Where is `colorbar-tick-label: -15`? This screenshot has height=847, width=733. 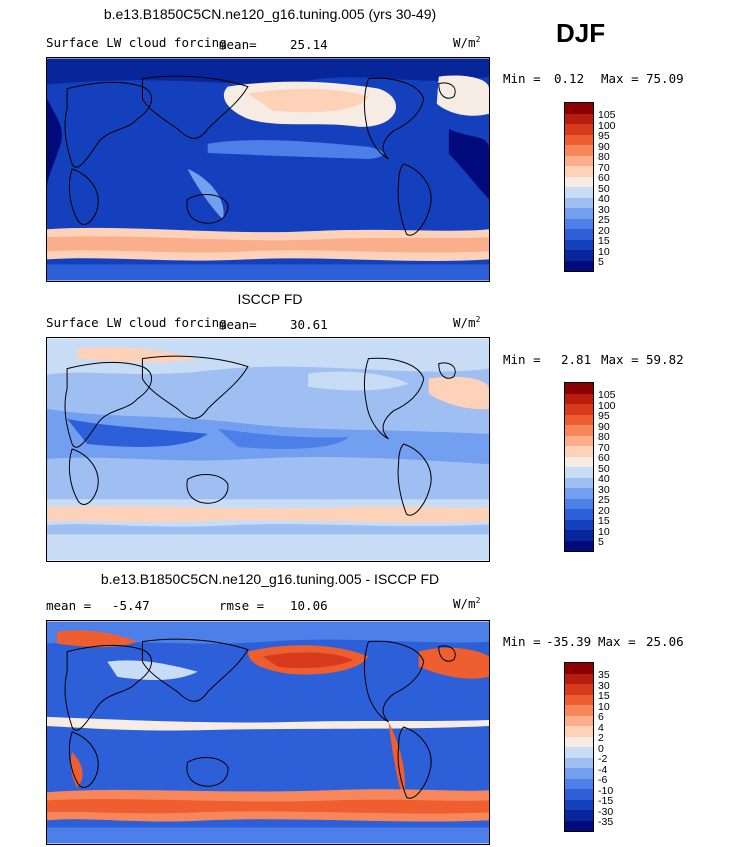
colorbar-tick-label: -15 is located at coordinates (606, 801).